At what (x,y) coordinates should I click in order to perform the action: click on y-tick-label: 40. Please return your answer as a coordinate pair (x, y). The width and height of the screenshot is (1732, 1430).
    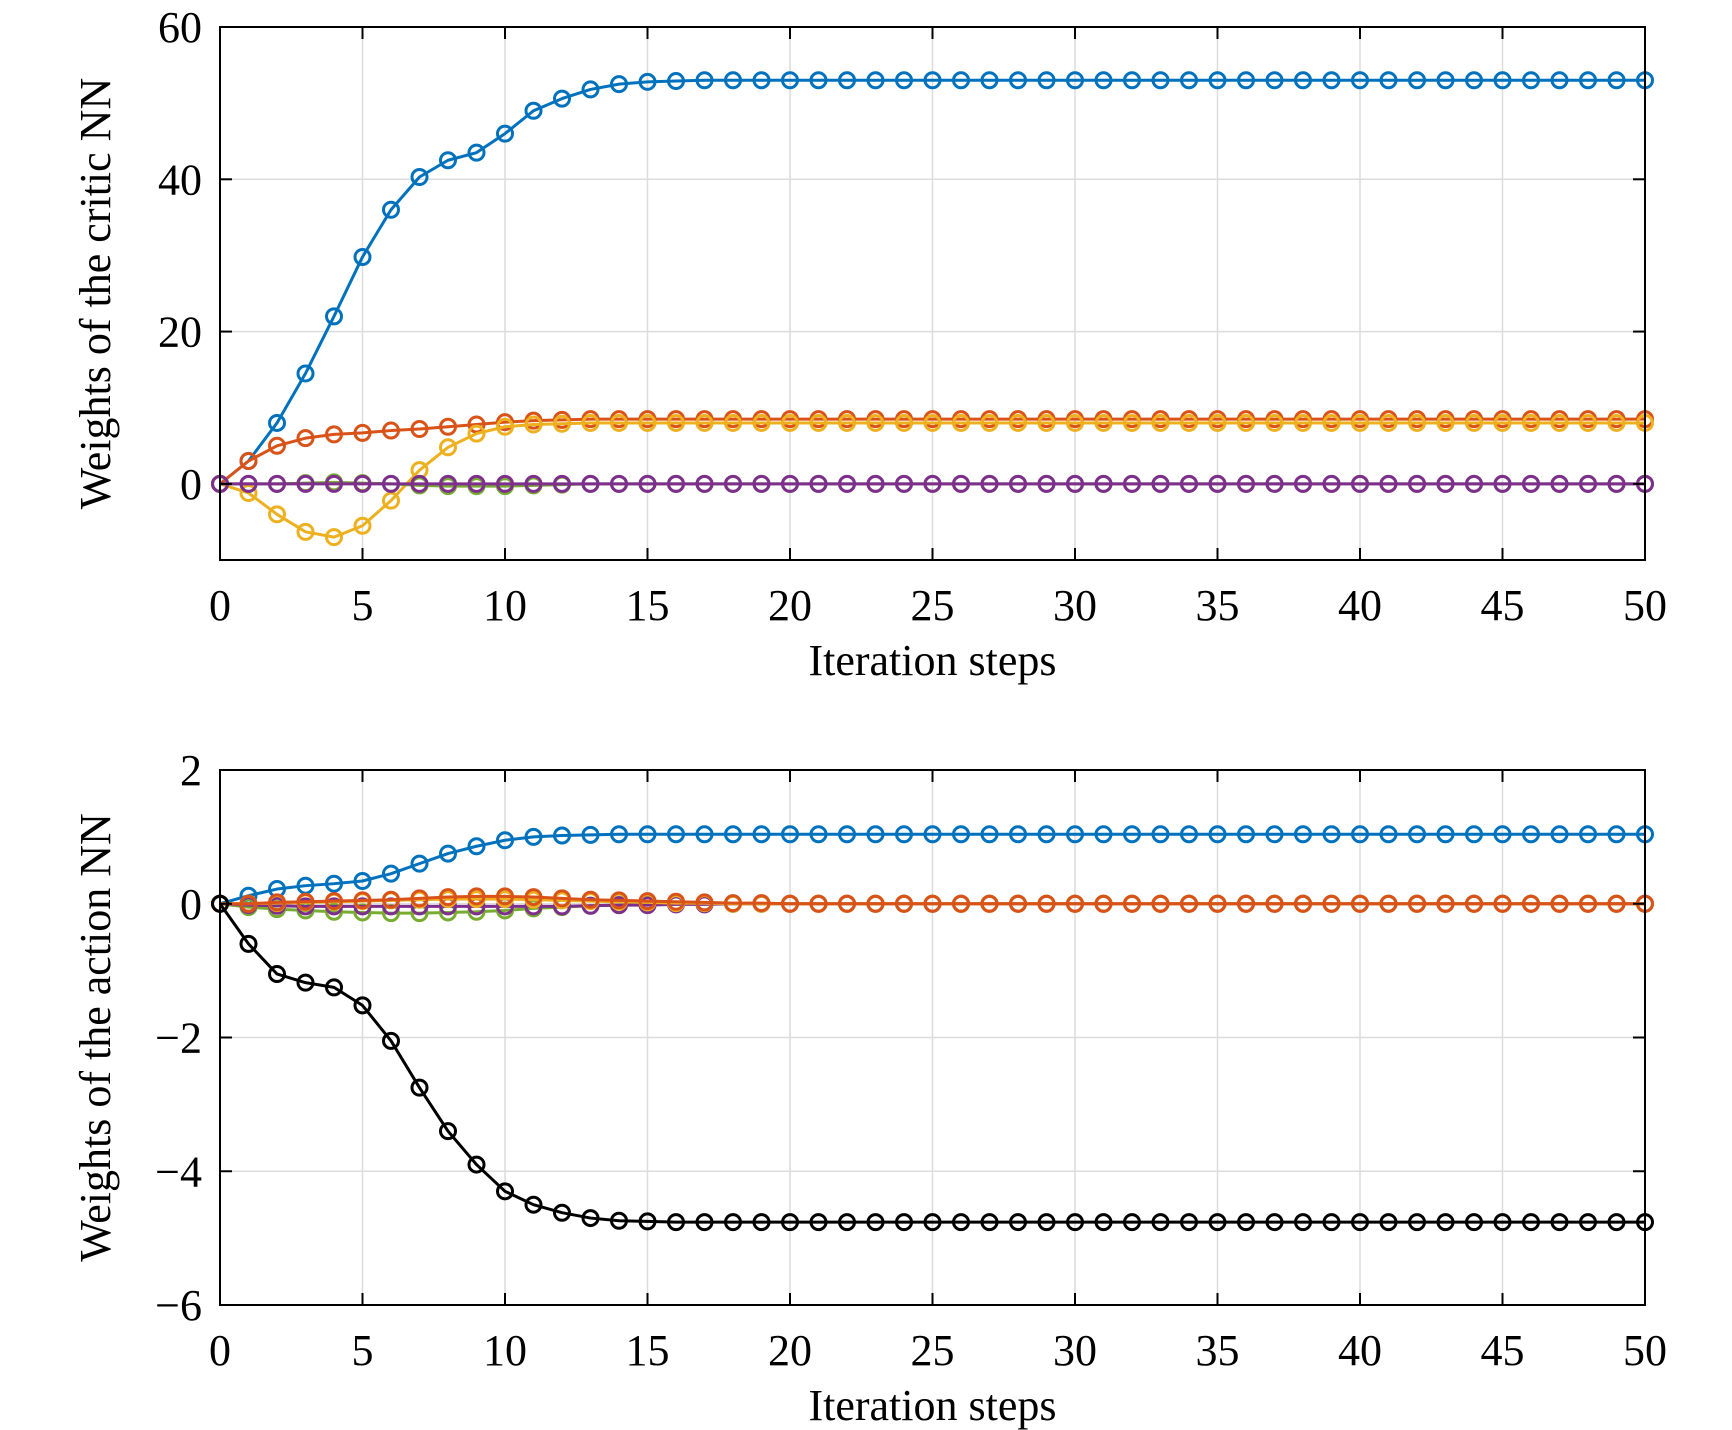
    Looking at the image, I should click on (180, 179).